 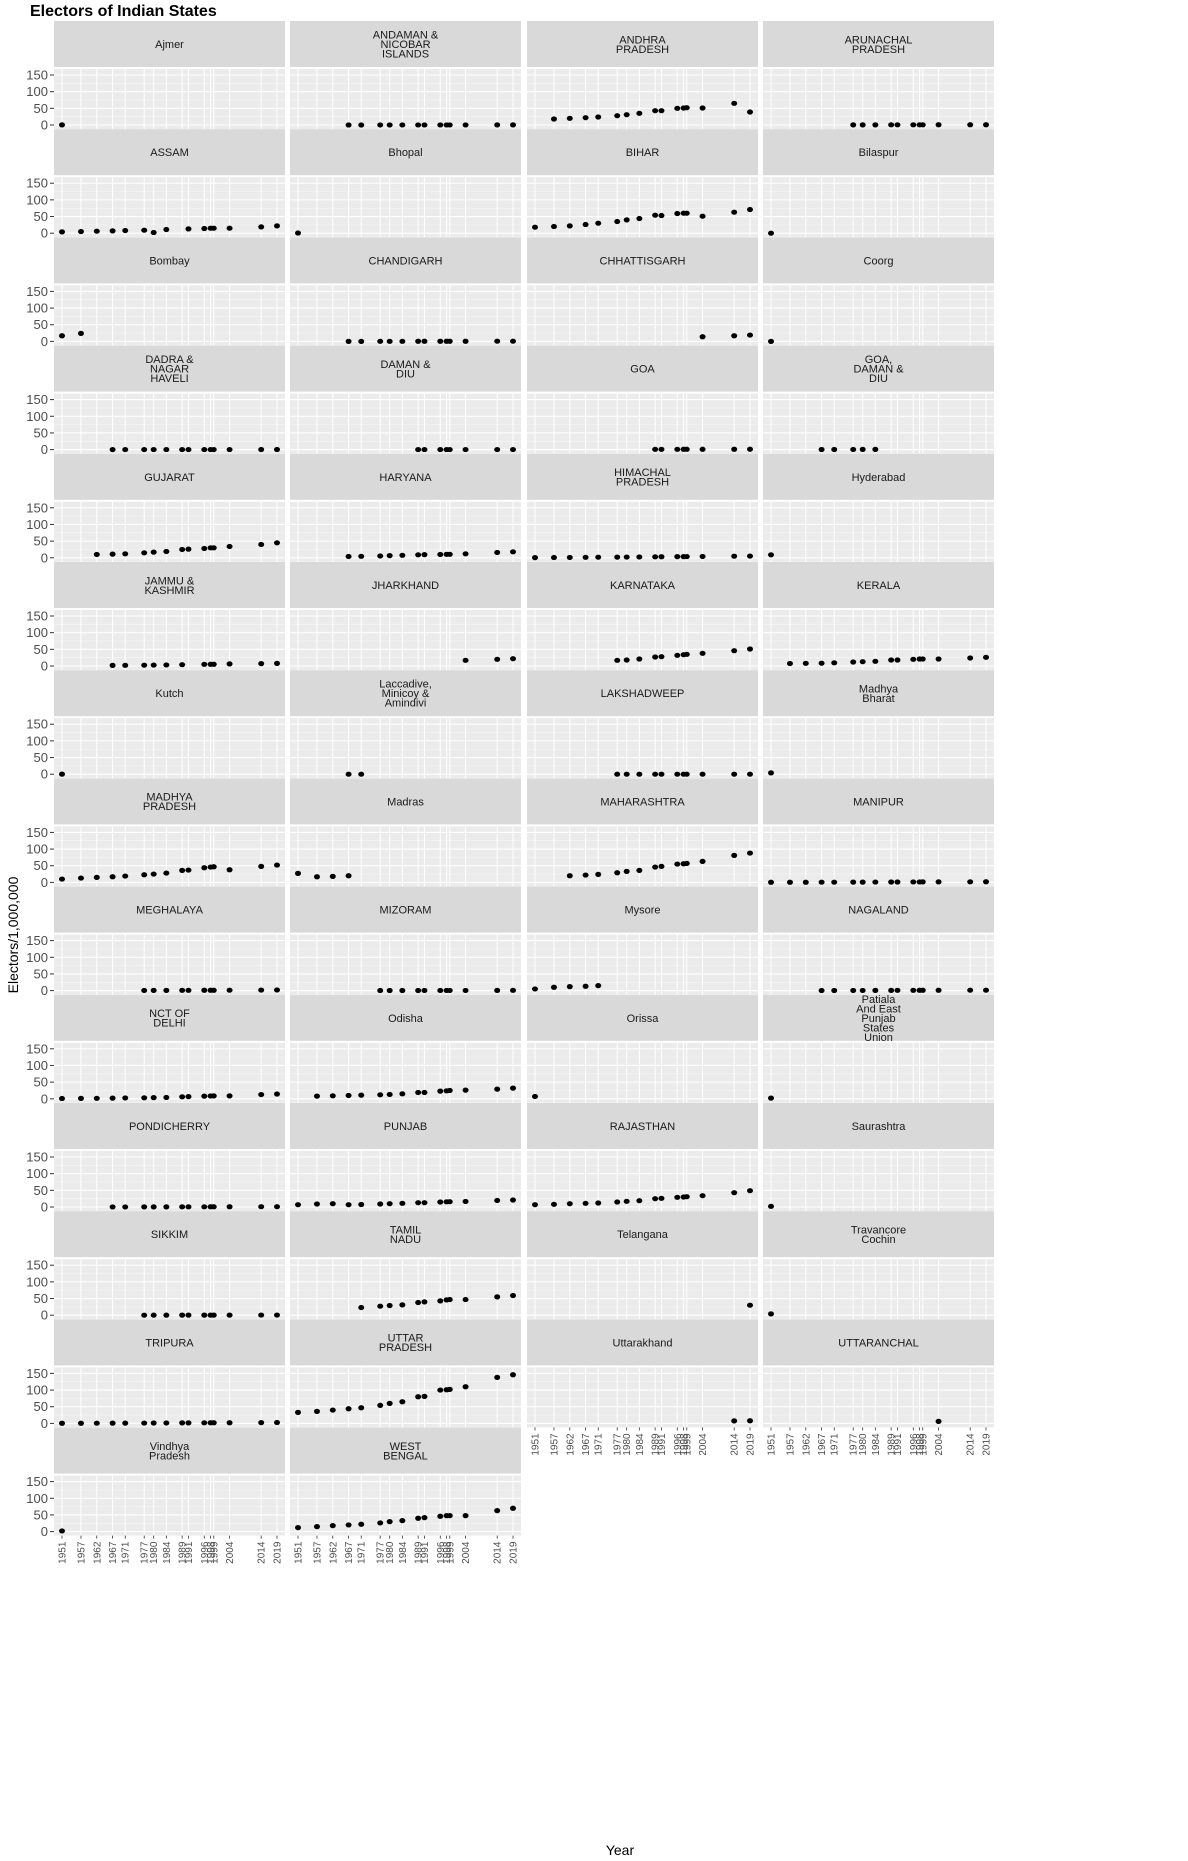 What do you see at coordinates (878, 911) in the screenshot?
I see `facet-strip-label: NAGALAND` at bounding box center [878, 911].